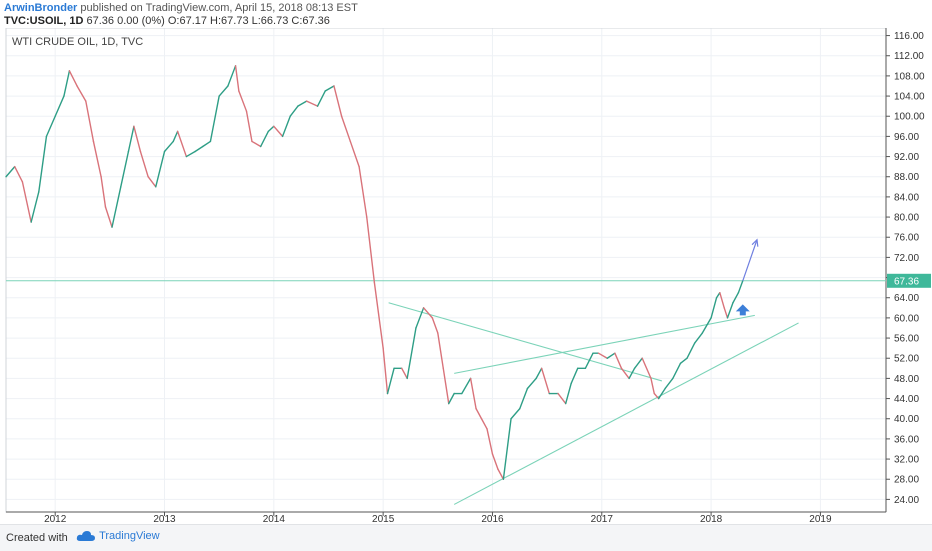 This screenshot has height=551, width=932. Describe the element at coordinates (129, 536) in the screenshot. I see `brand-label: TradingView` at that location.